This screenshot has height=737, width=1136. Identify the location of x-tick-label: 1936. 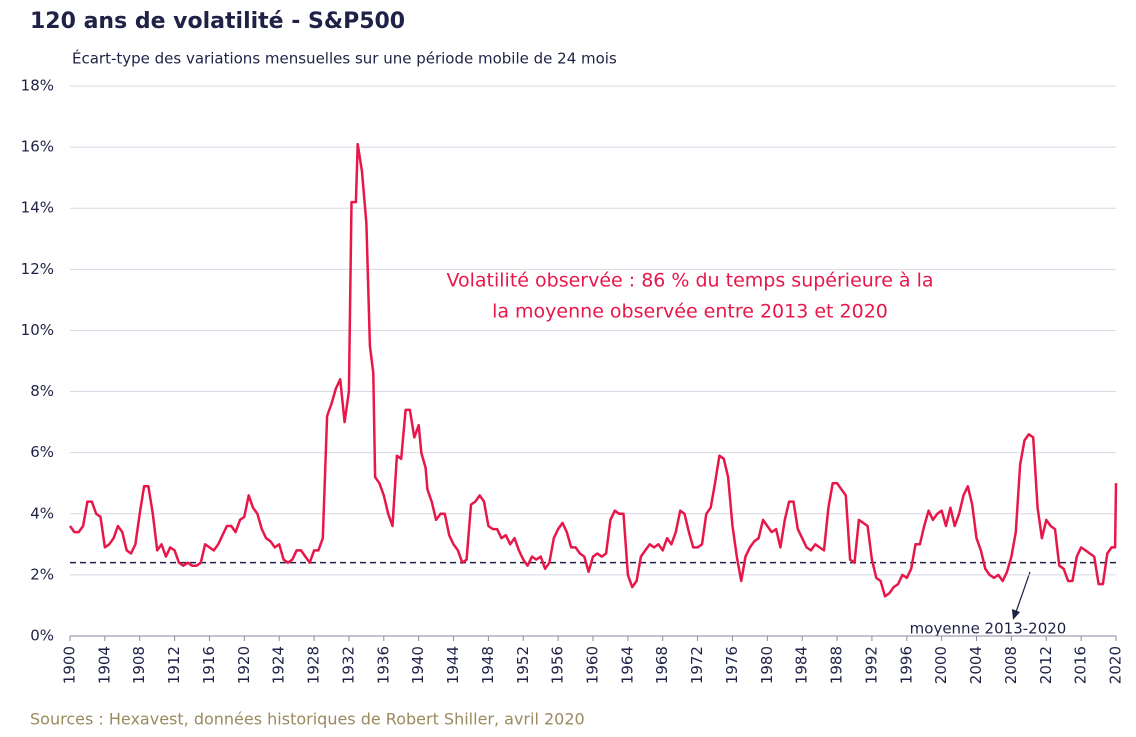
(383, 665).